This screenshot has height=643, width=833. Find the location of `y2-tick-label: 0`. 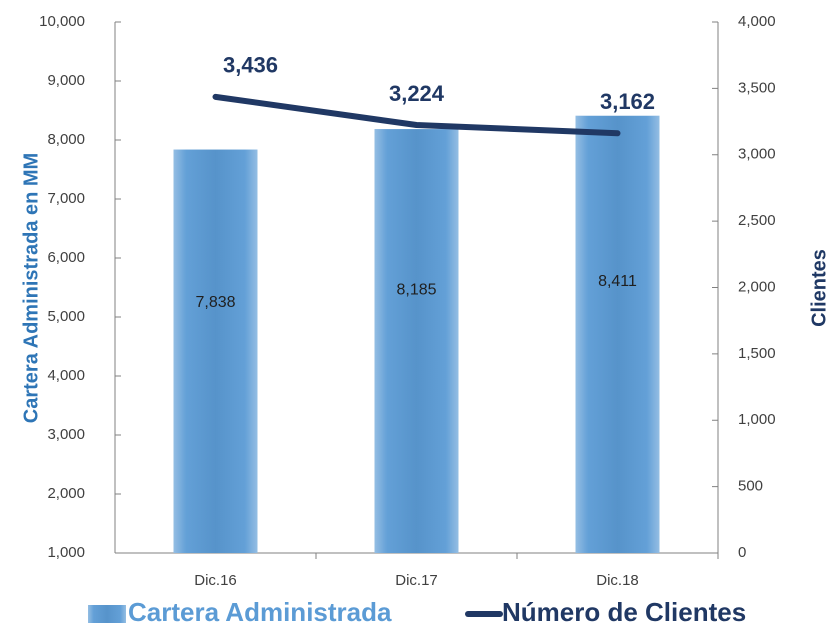

y2-tick-label: 0 is located at coordinates (742, 552).